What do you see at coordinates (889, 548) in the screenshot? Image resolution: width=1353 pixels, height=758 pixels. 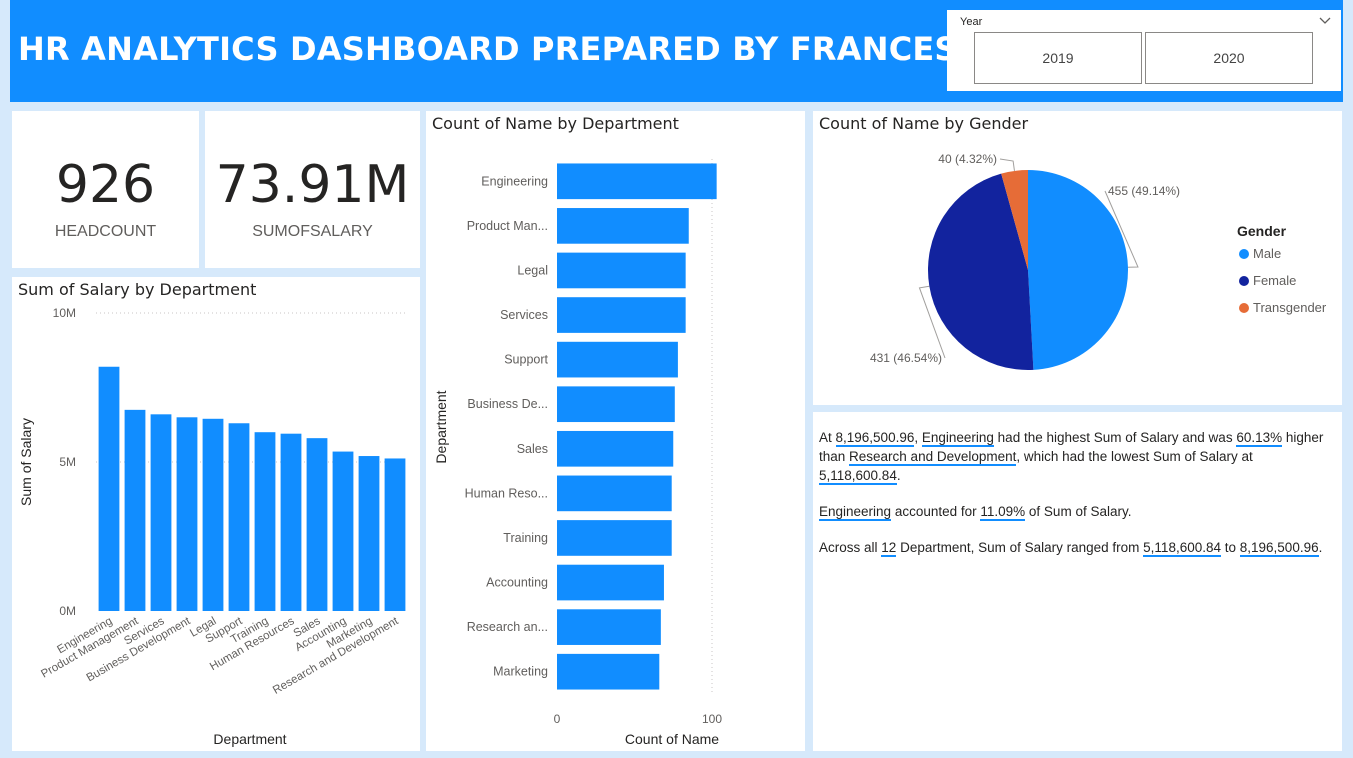 I see `narrative-value: 12` at bounding box center [889, 548].